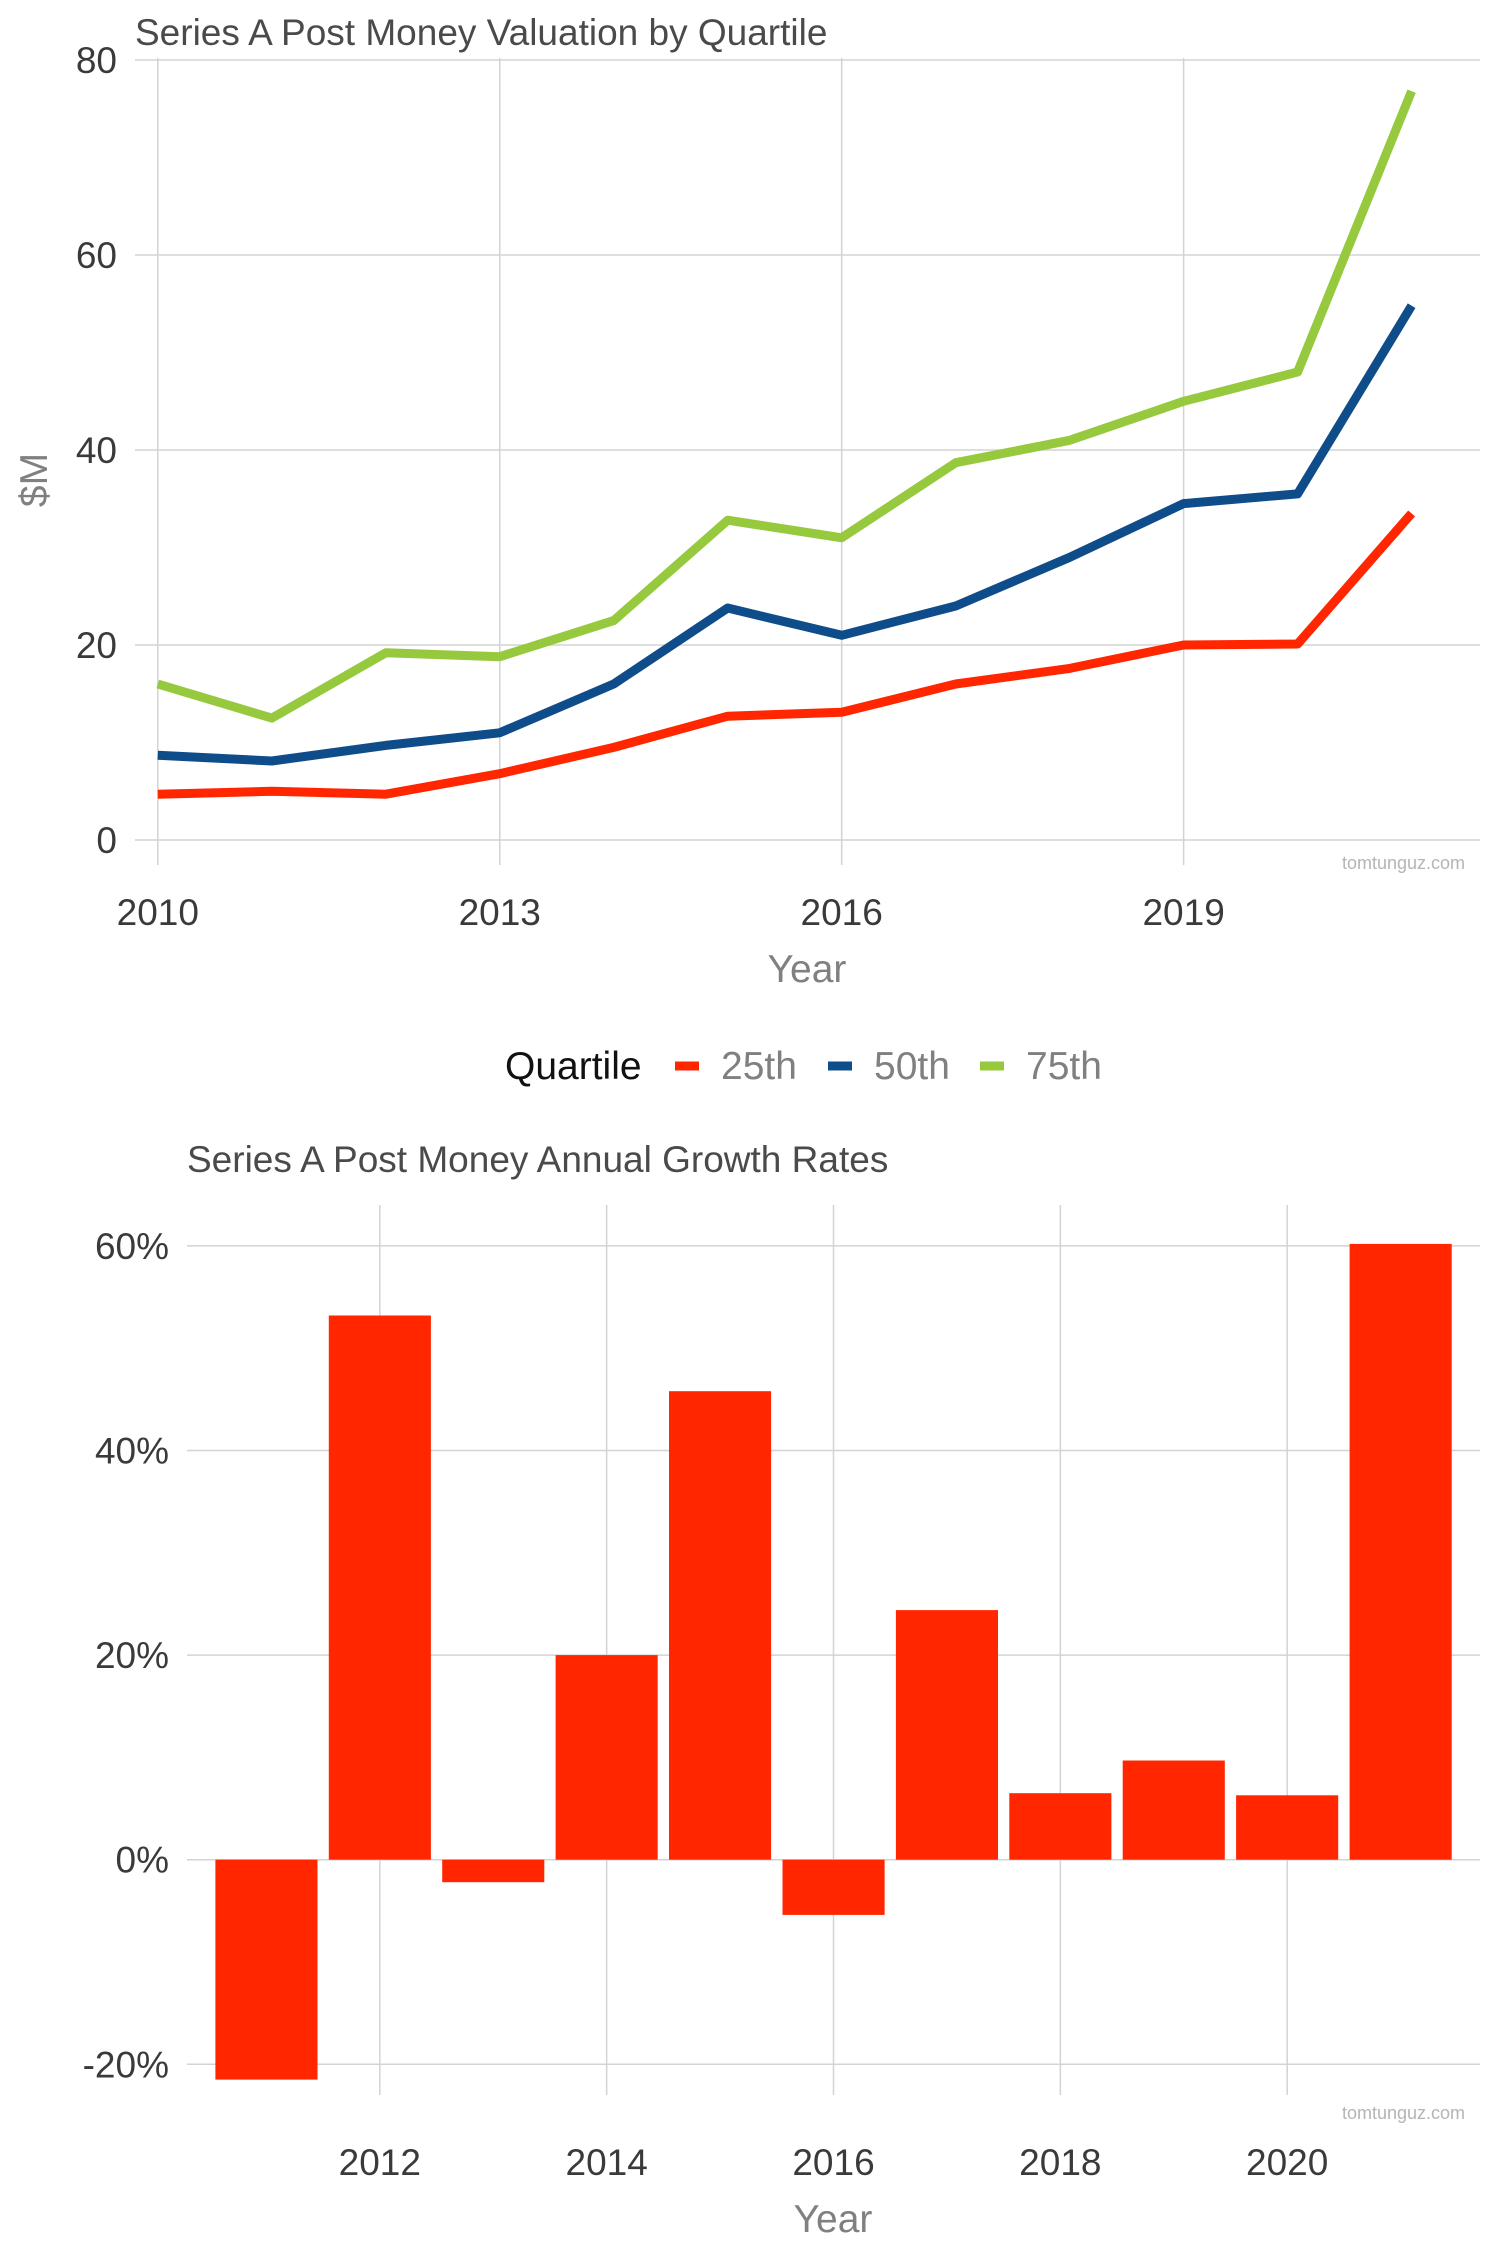 This screenshot has height=2250, width=1500. Describe the element at coordinates (266, 1969) in the screenshot. I see `growth-bar-2011` at that location.